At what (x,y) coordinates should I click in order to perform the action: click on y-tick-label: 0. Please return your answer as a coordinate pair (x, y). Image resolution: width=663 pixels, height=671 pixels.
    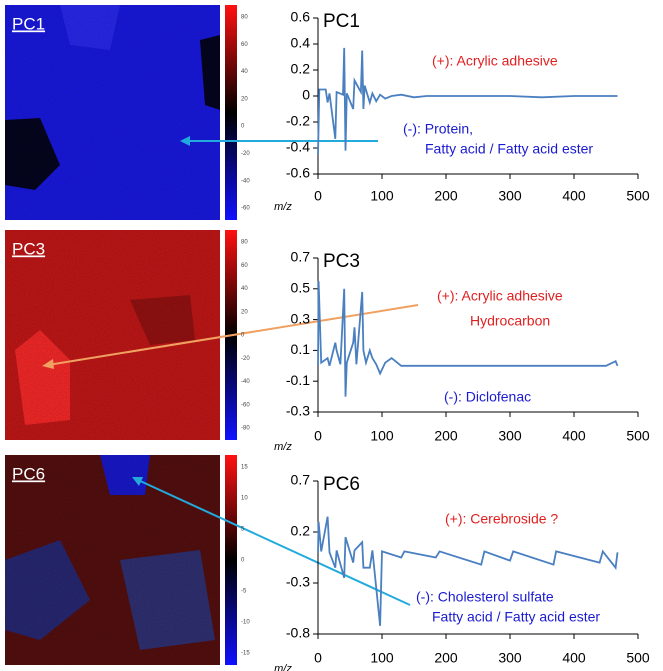
    Looking at the image, I should click on (306, 95).